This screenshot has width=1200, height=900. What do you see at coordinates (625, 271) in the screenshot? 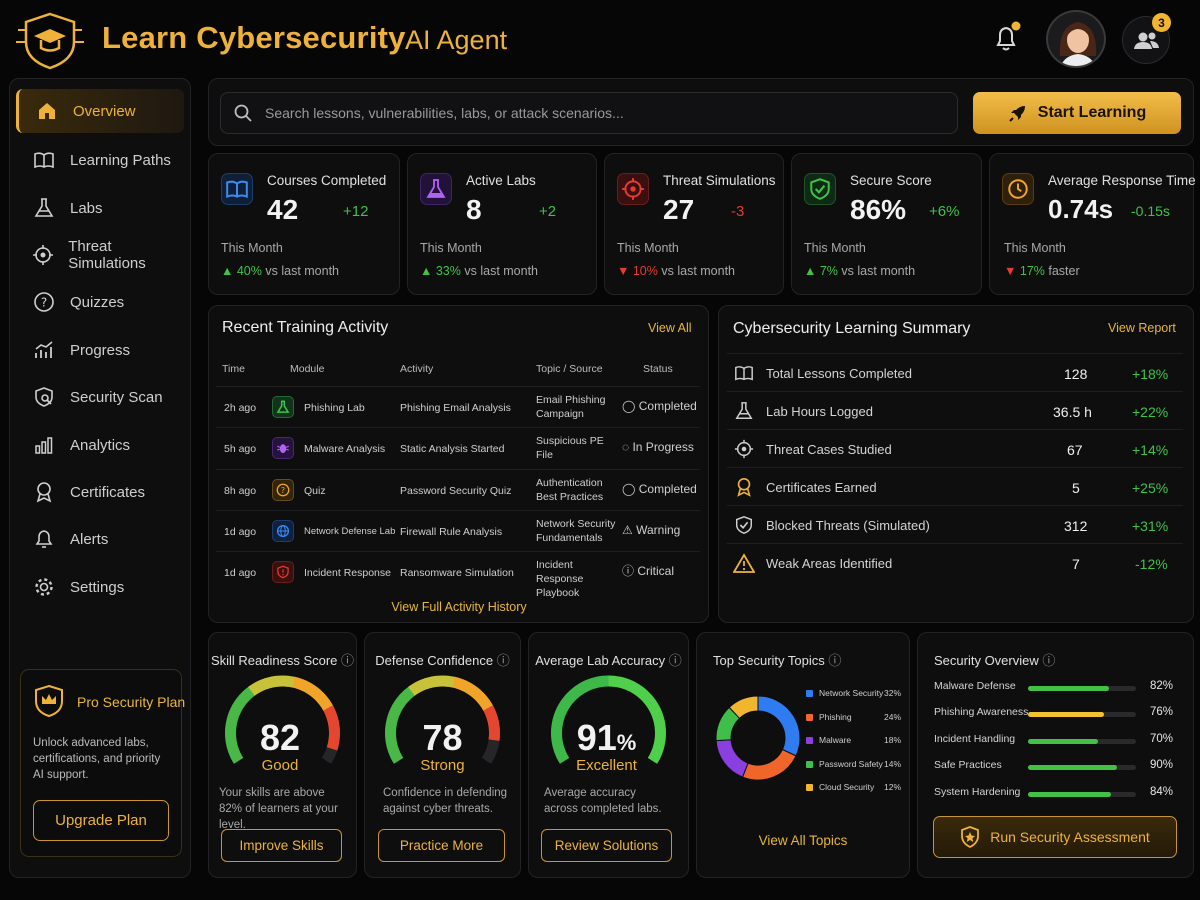
I see `trend-down-icon: ▼` at bounding box center [625, 271].